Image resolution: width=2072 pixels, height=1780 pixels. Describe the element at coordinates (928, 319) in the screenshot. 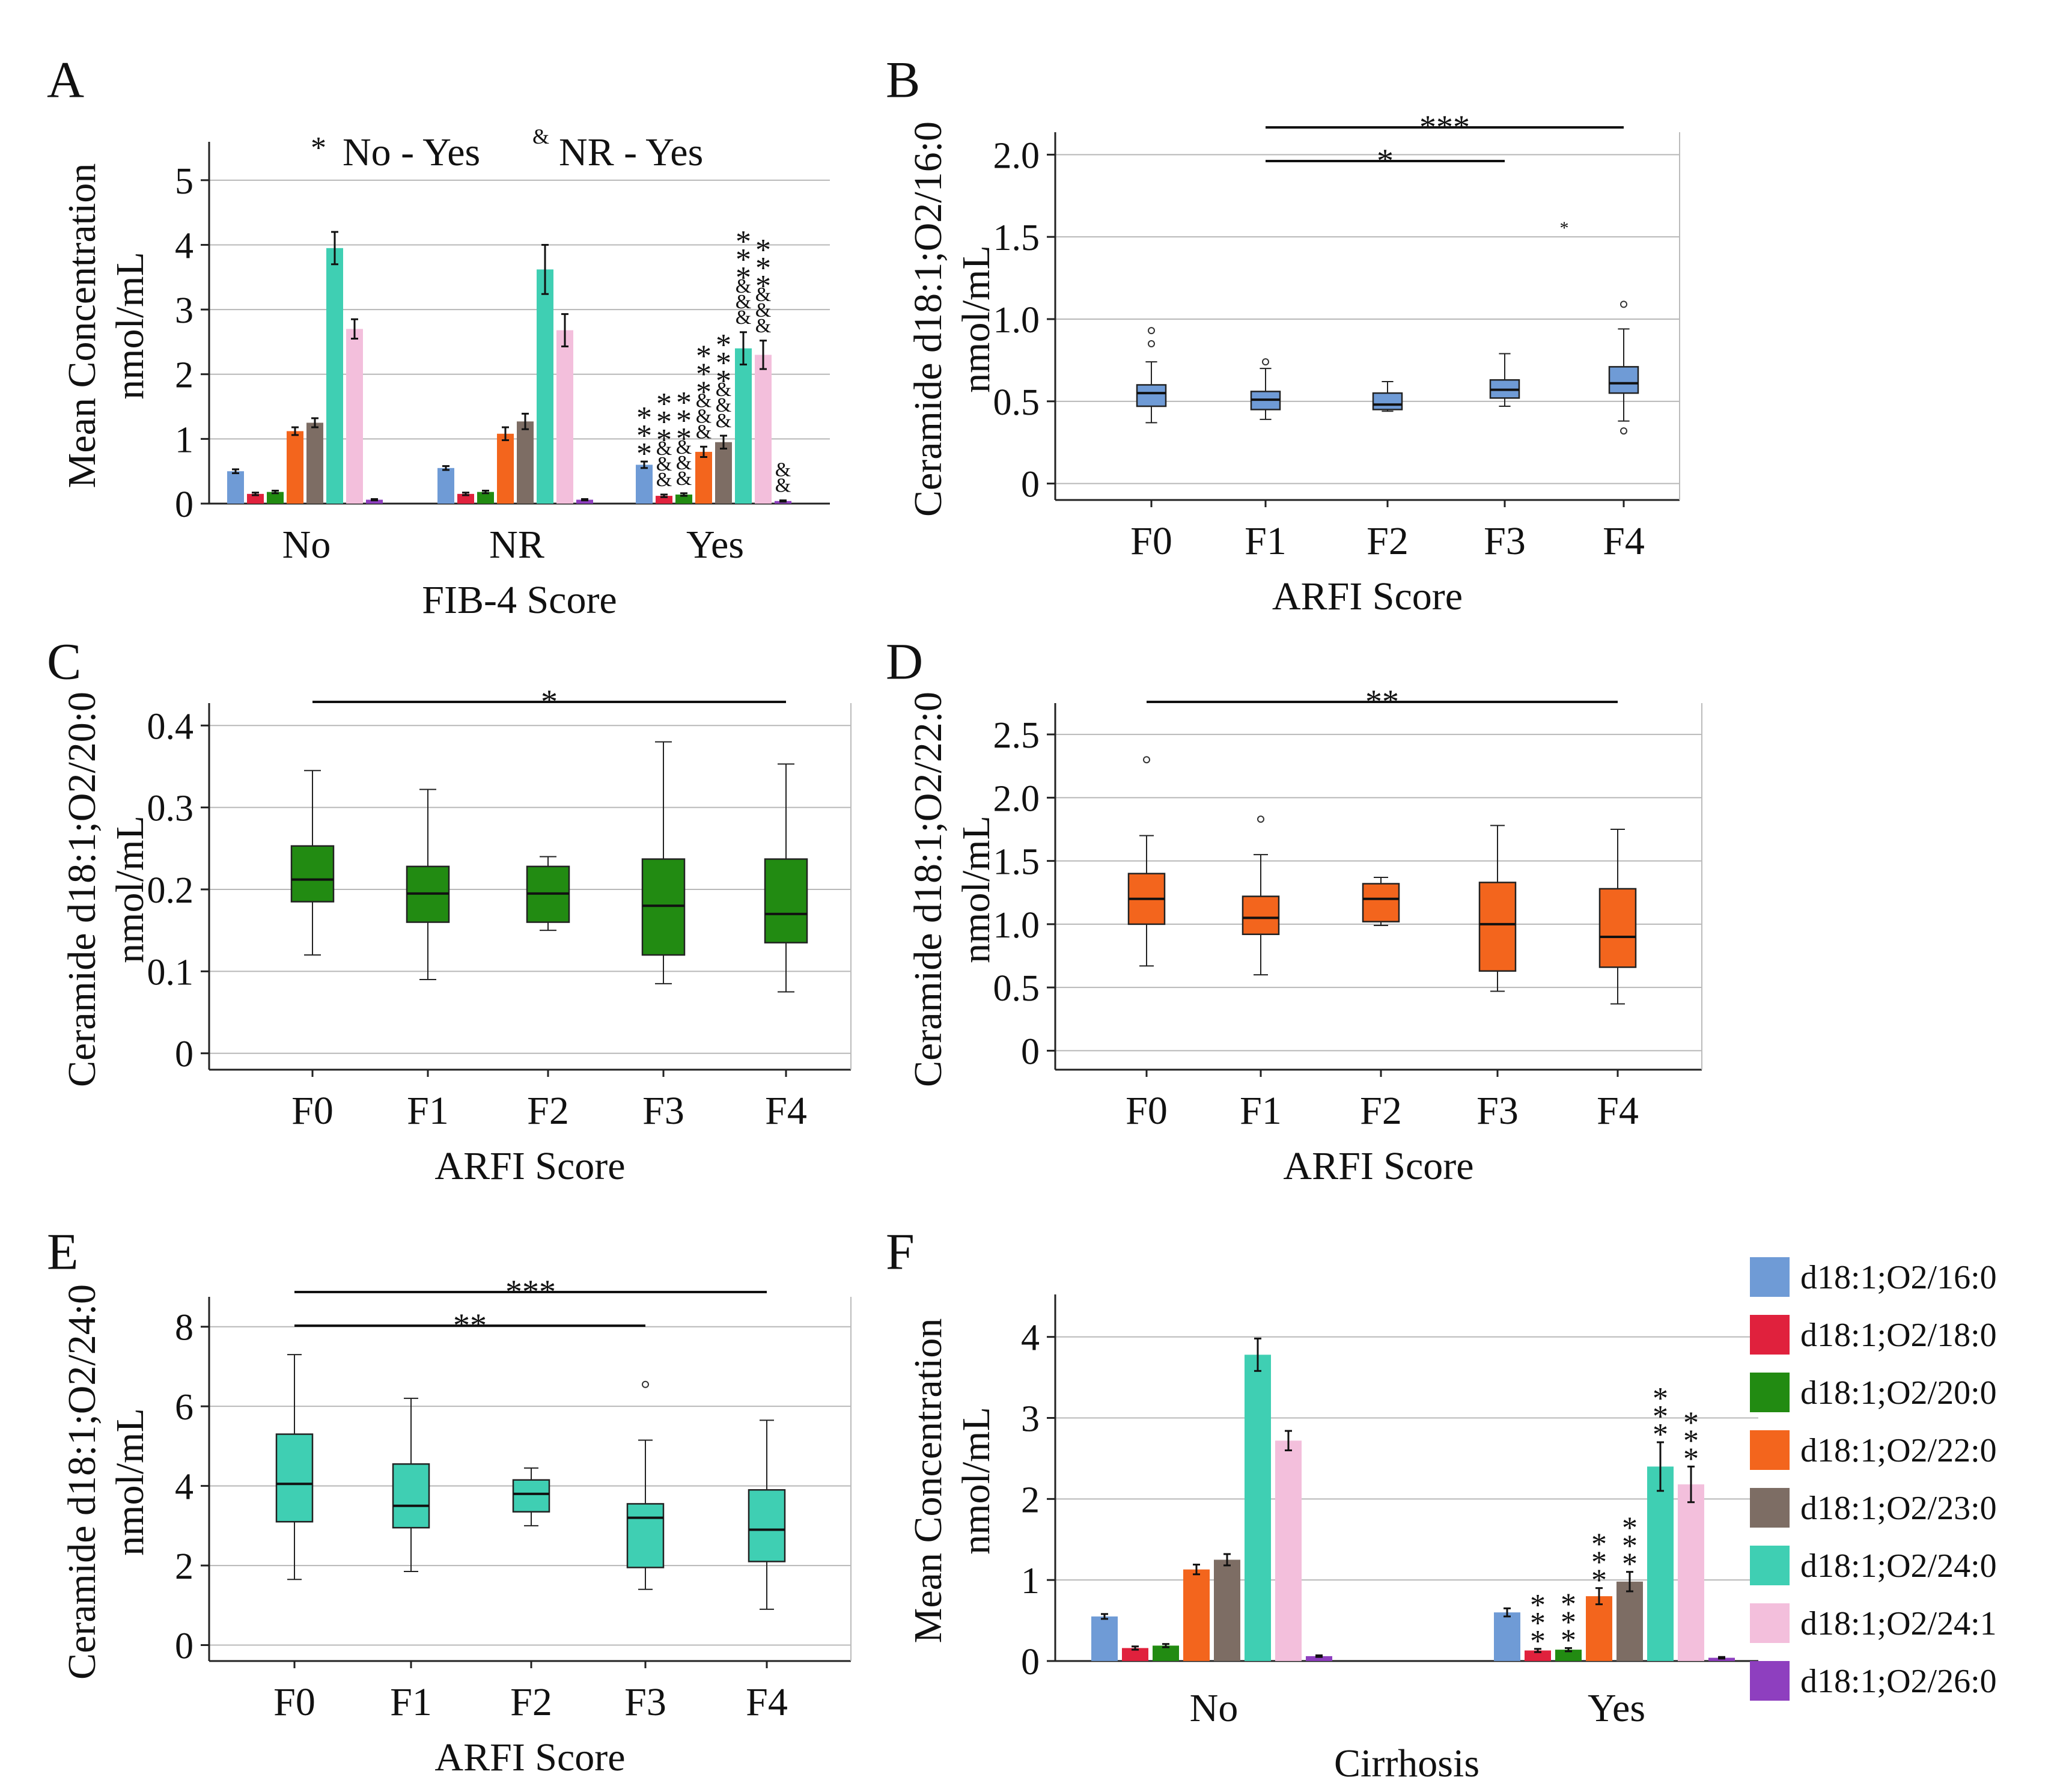

I see `y-axis-label-line: Ceramide d18:1;O2/16:0` at that location.